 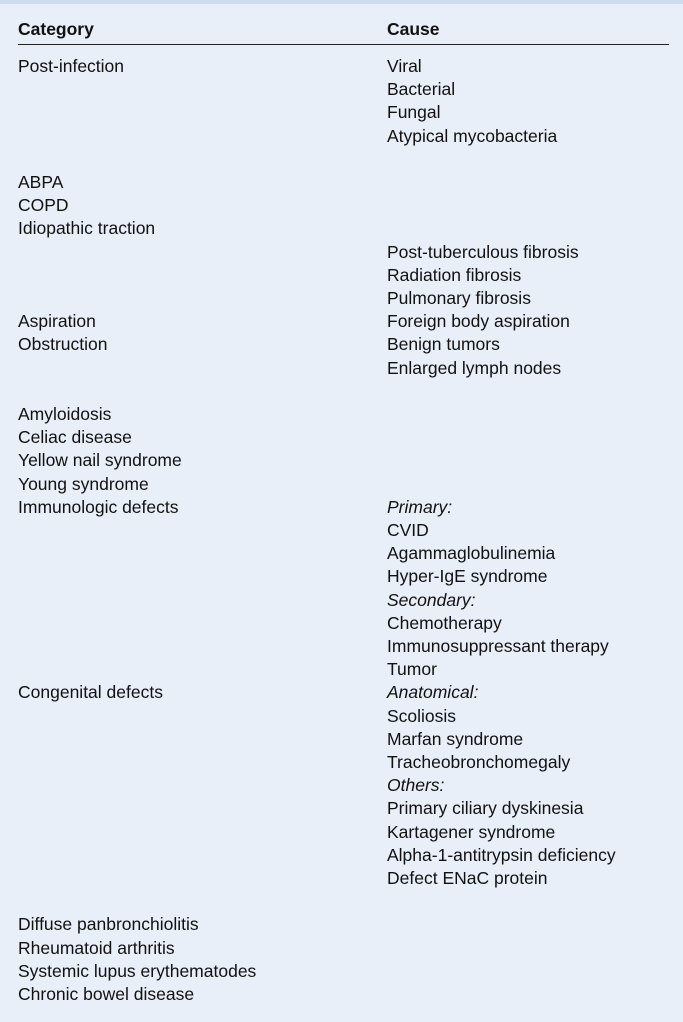 What do you see at coordinates (472, 135) in the screenshot?
I see `cause-item: Atypical mycobacteria` at bounding box center [472, 135].